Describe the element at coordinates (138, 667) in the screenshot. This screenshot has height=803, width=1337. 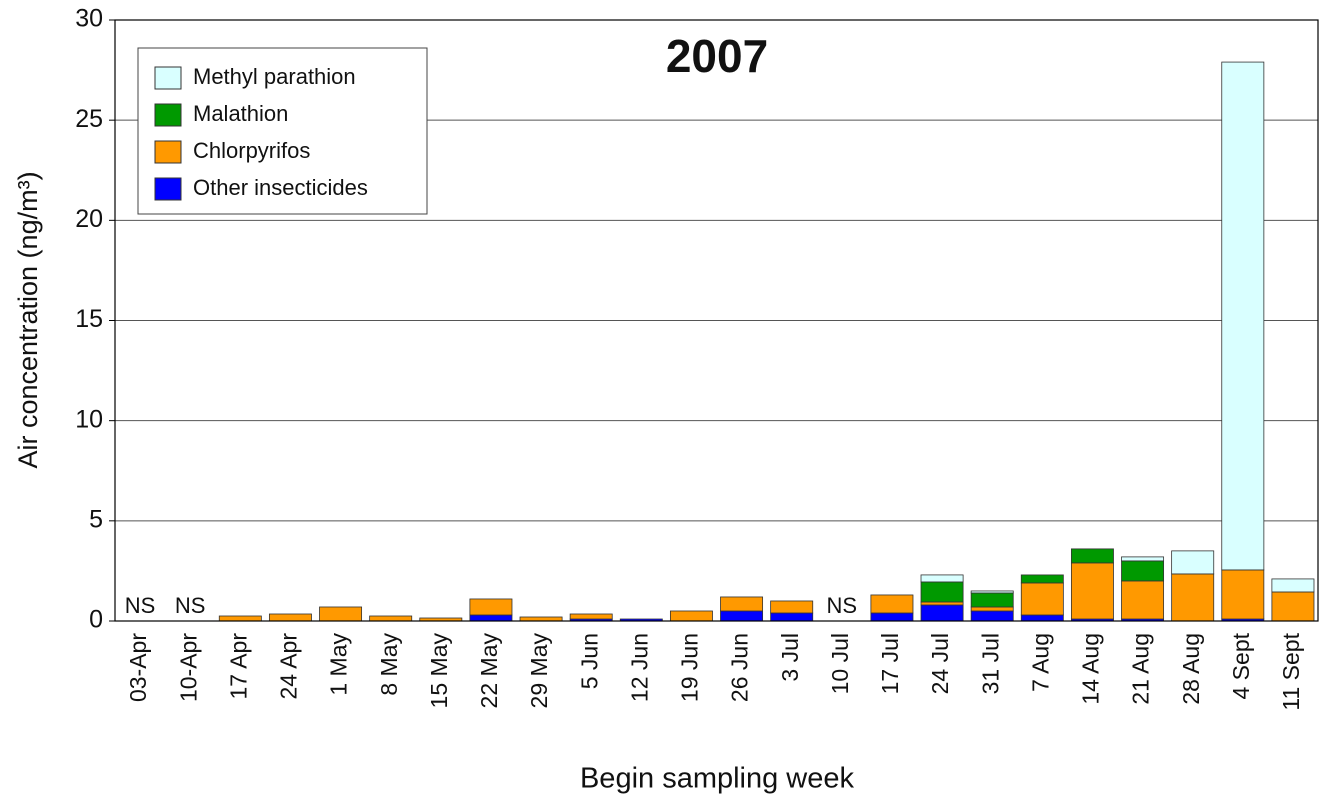
I see `x-tick-label: 03-Apr` at that location.